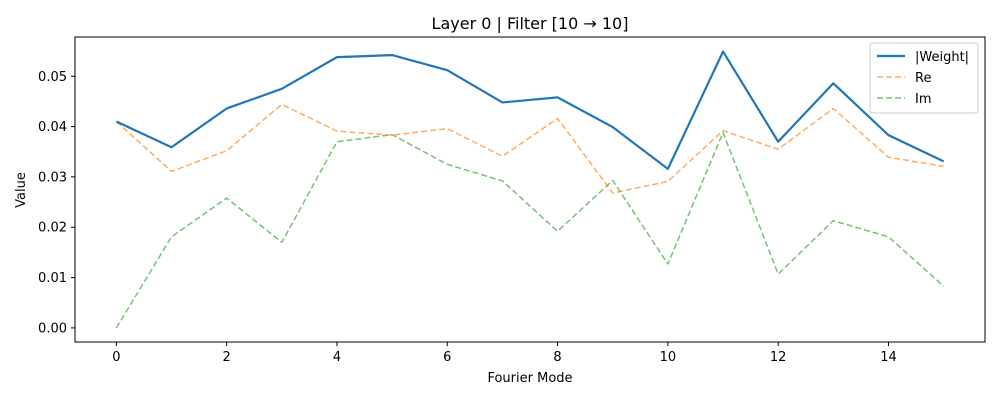 The image size is (1000, 400). I want to click on legend-box, so click(924, 78).